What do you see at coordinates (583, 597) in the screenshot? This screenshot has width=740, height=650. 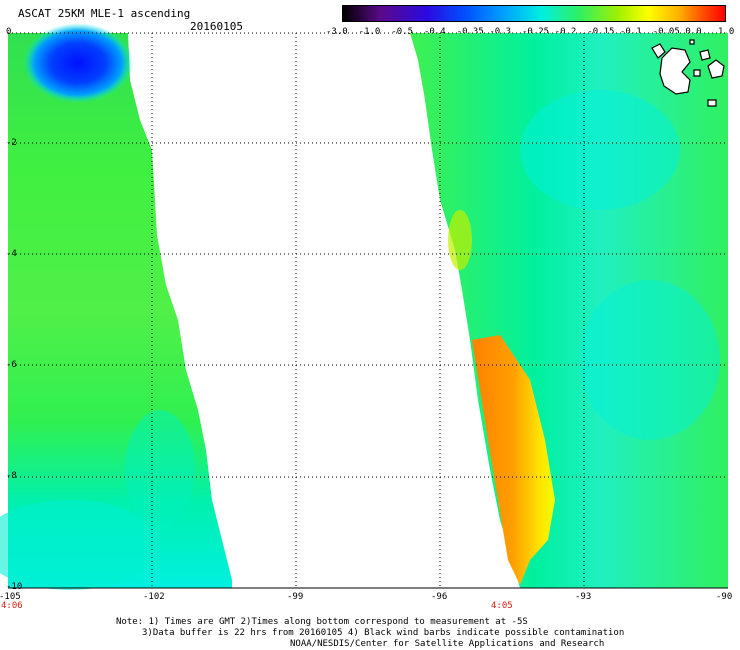 I see `x-tick-label: -93` at bounding box center [583, 597].